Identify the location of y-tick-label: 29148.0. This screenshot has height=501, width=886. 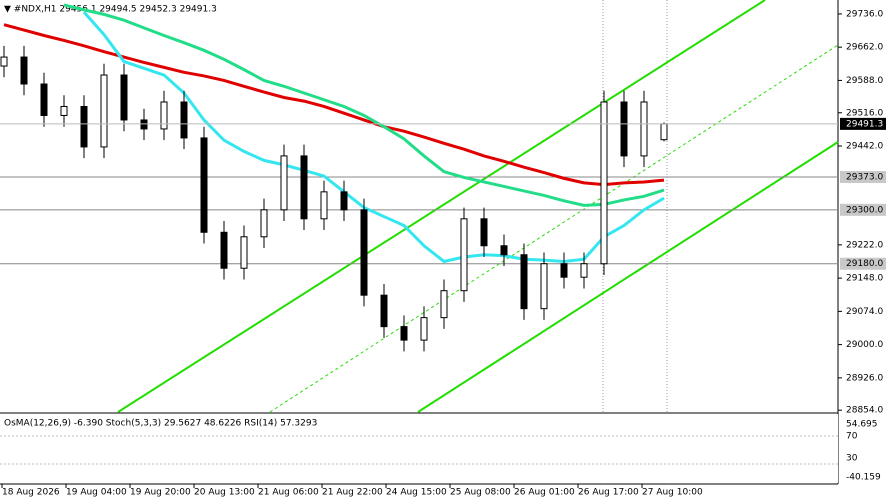
(864, 279).